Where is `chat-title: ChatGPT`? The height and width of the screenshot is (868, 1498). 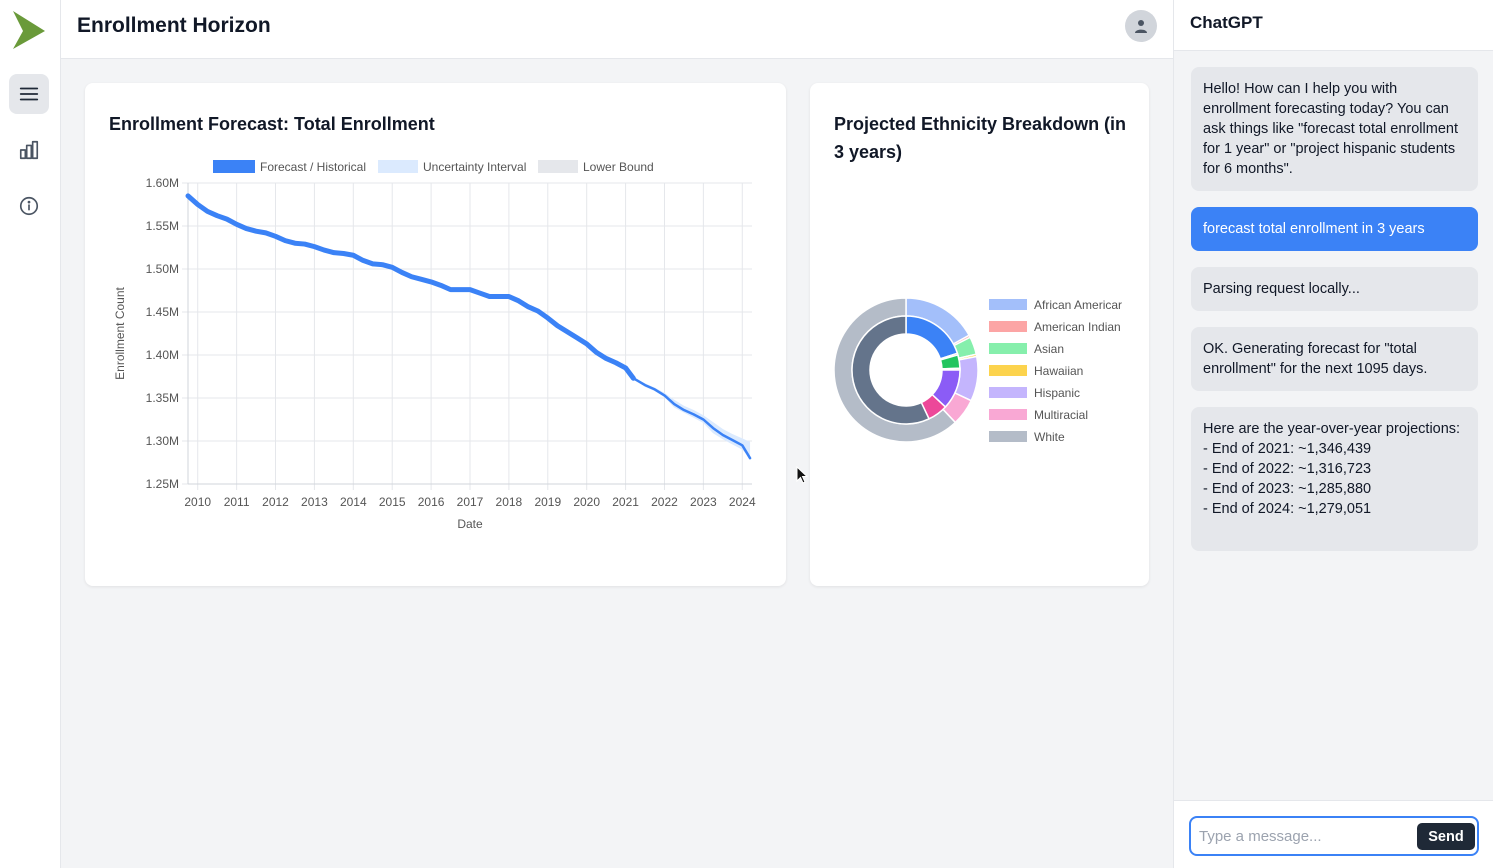 chat-title: ChatGPT is located at coordinates (1226, 22).